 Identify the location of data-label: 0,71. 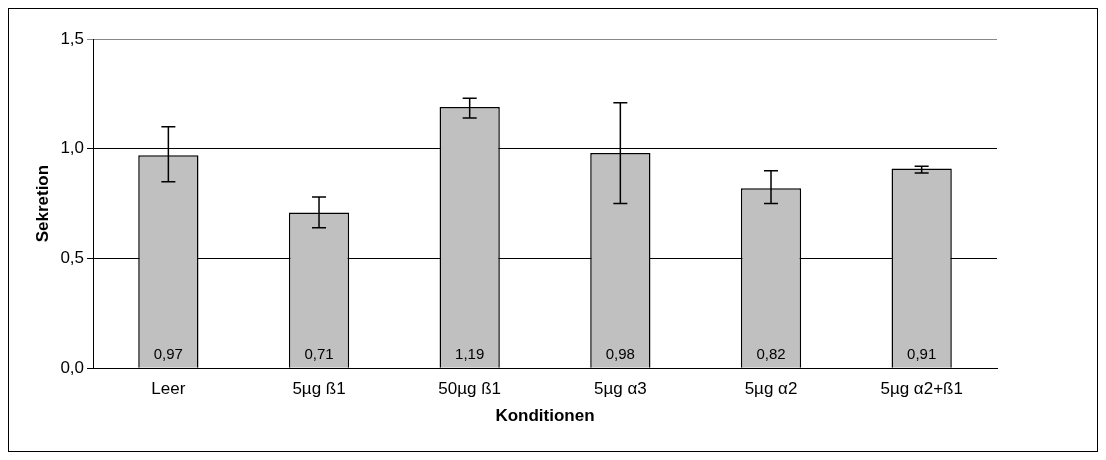
(319, 353).